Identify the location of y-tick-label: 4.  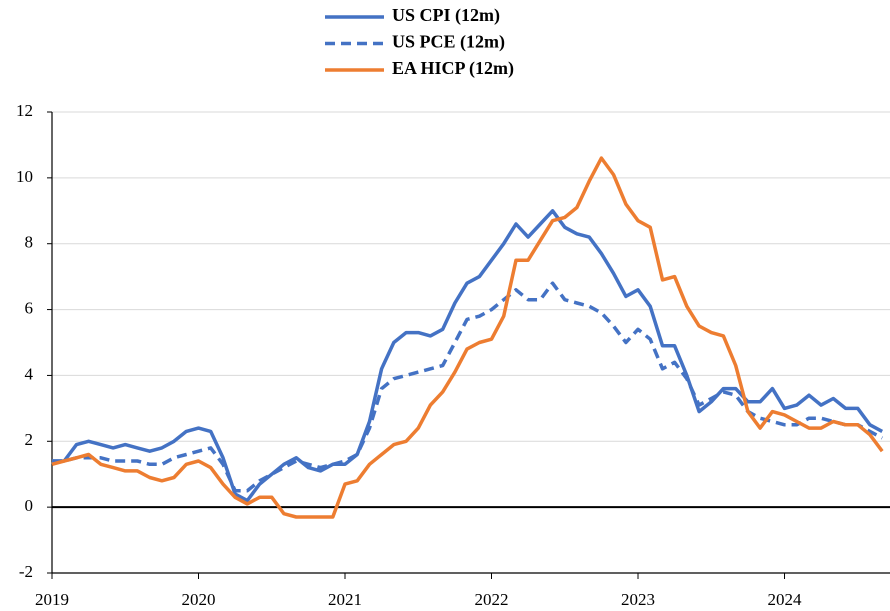
(29, 373).